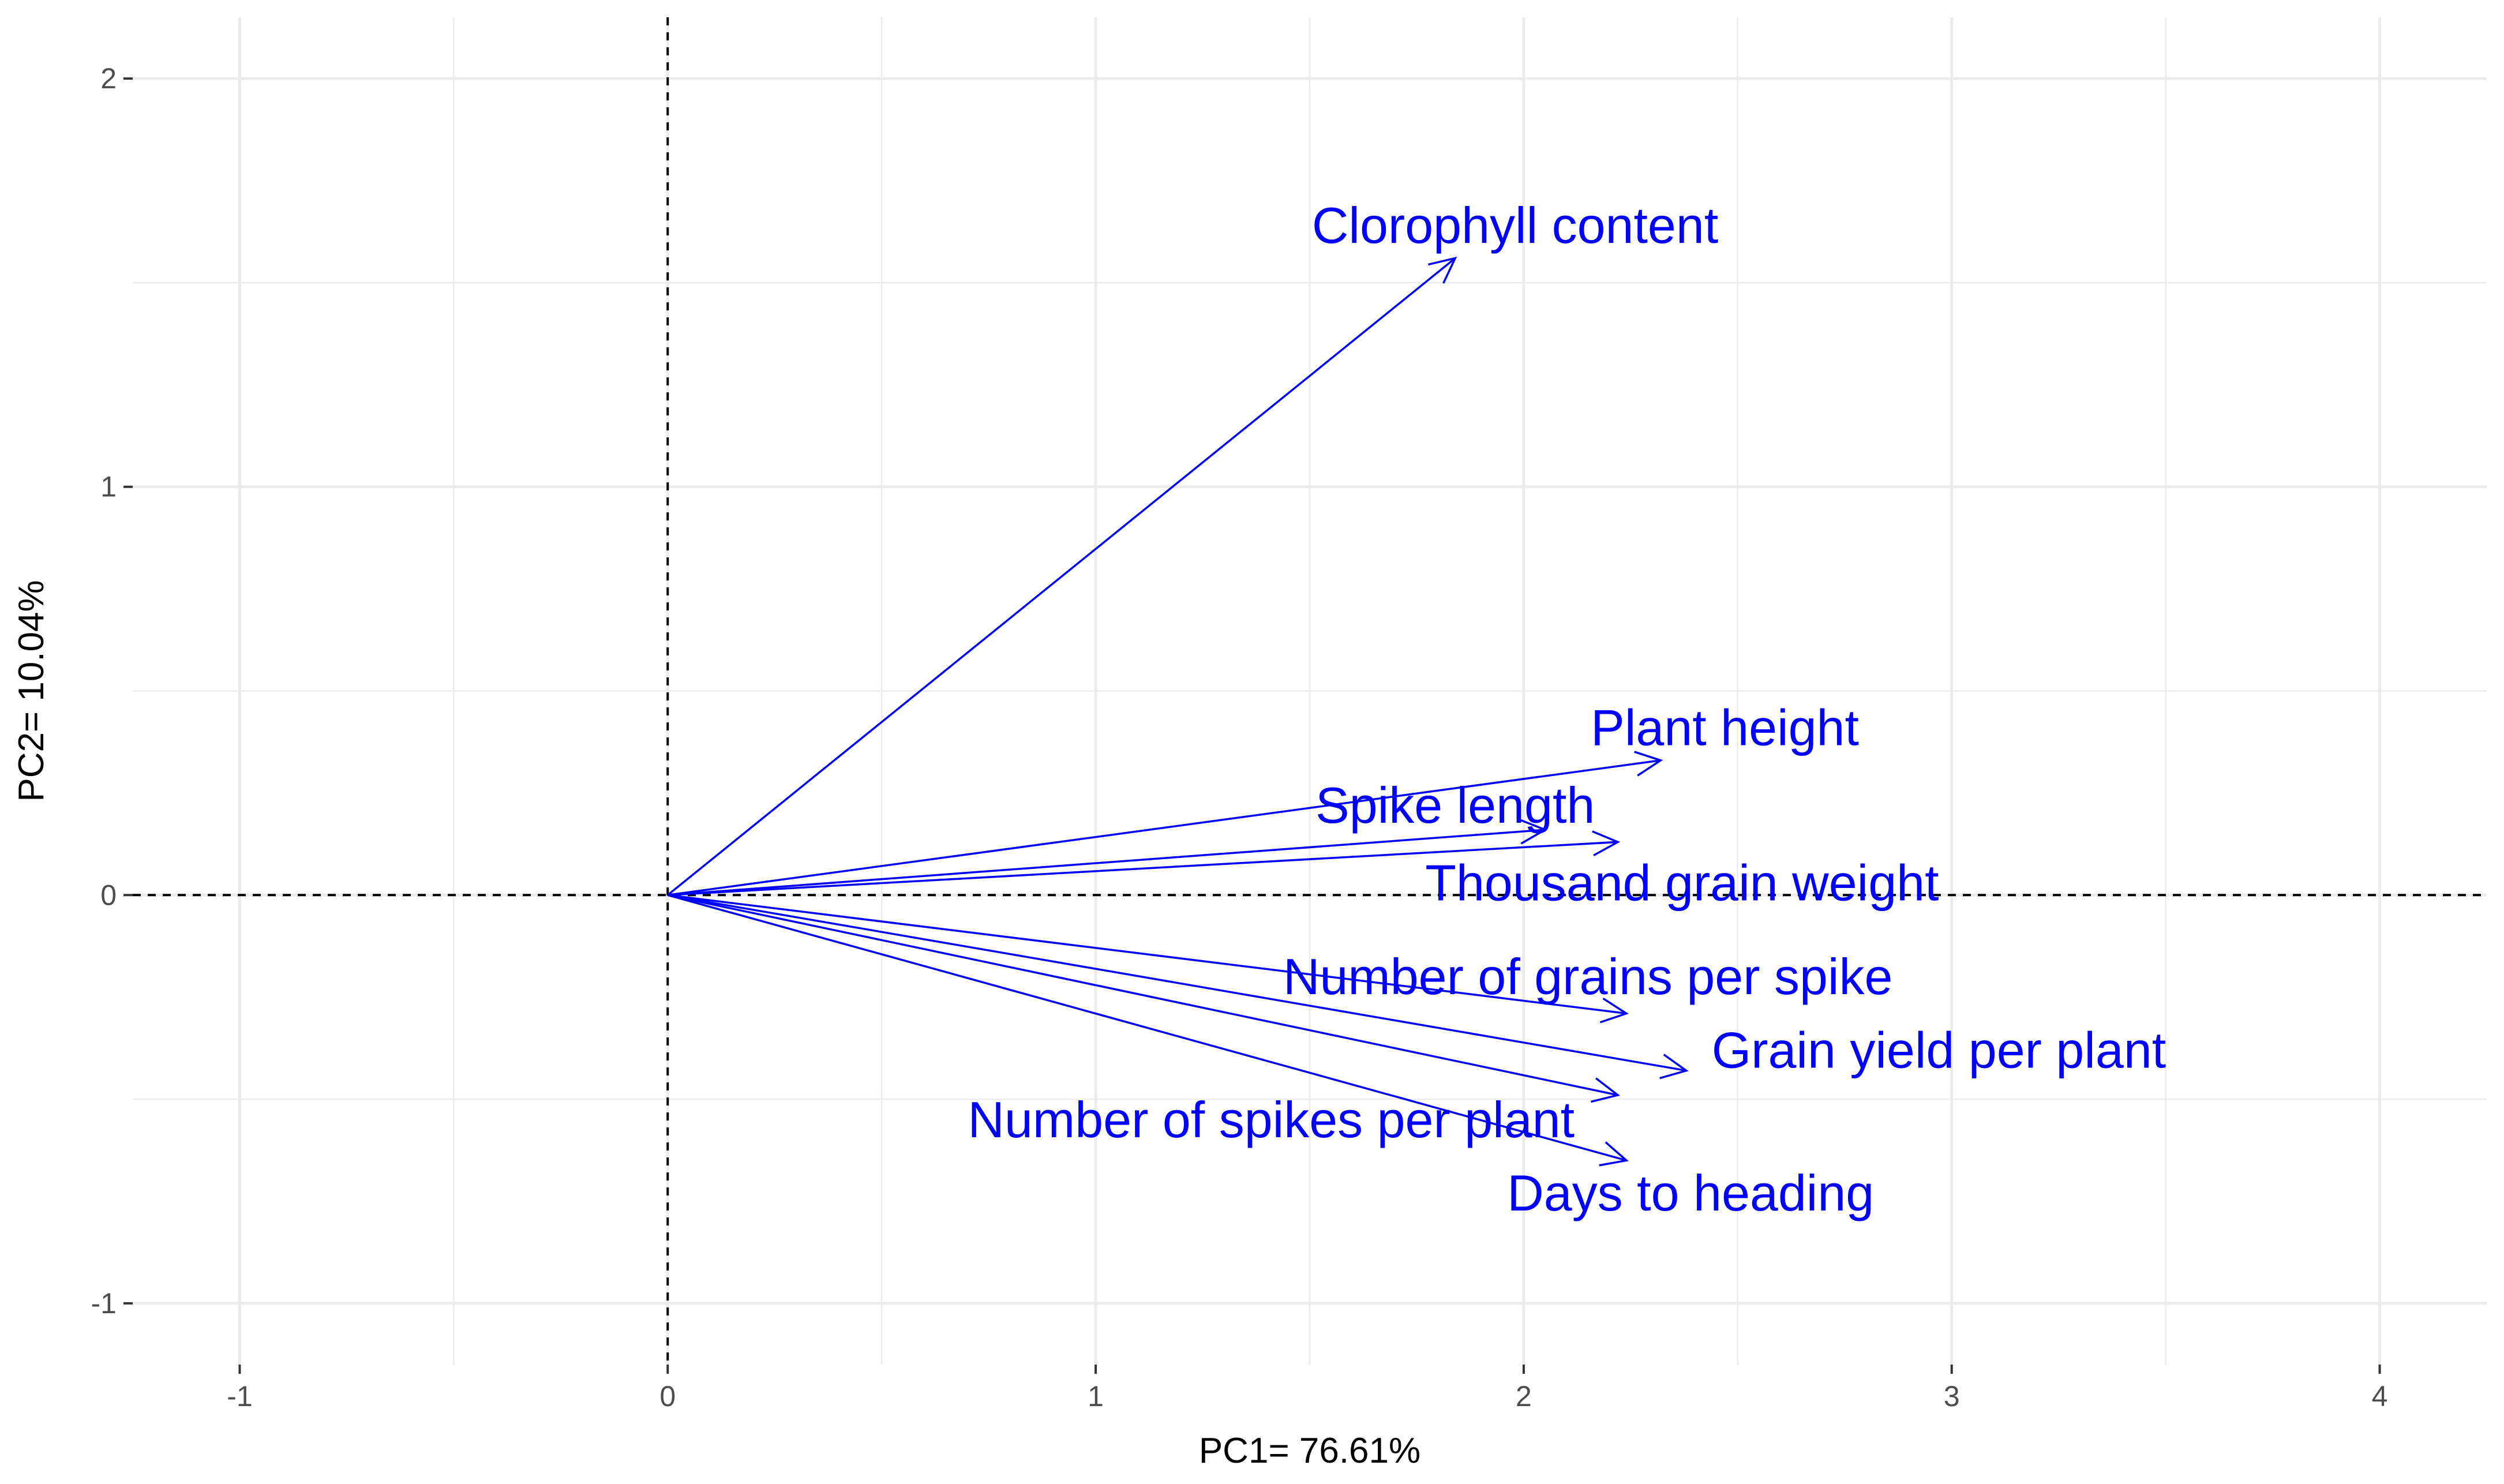 The height and width of the screenshot is (1484, 2504). I want to click on label-plant-height: Plant height, so click(1725, 727).